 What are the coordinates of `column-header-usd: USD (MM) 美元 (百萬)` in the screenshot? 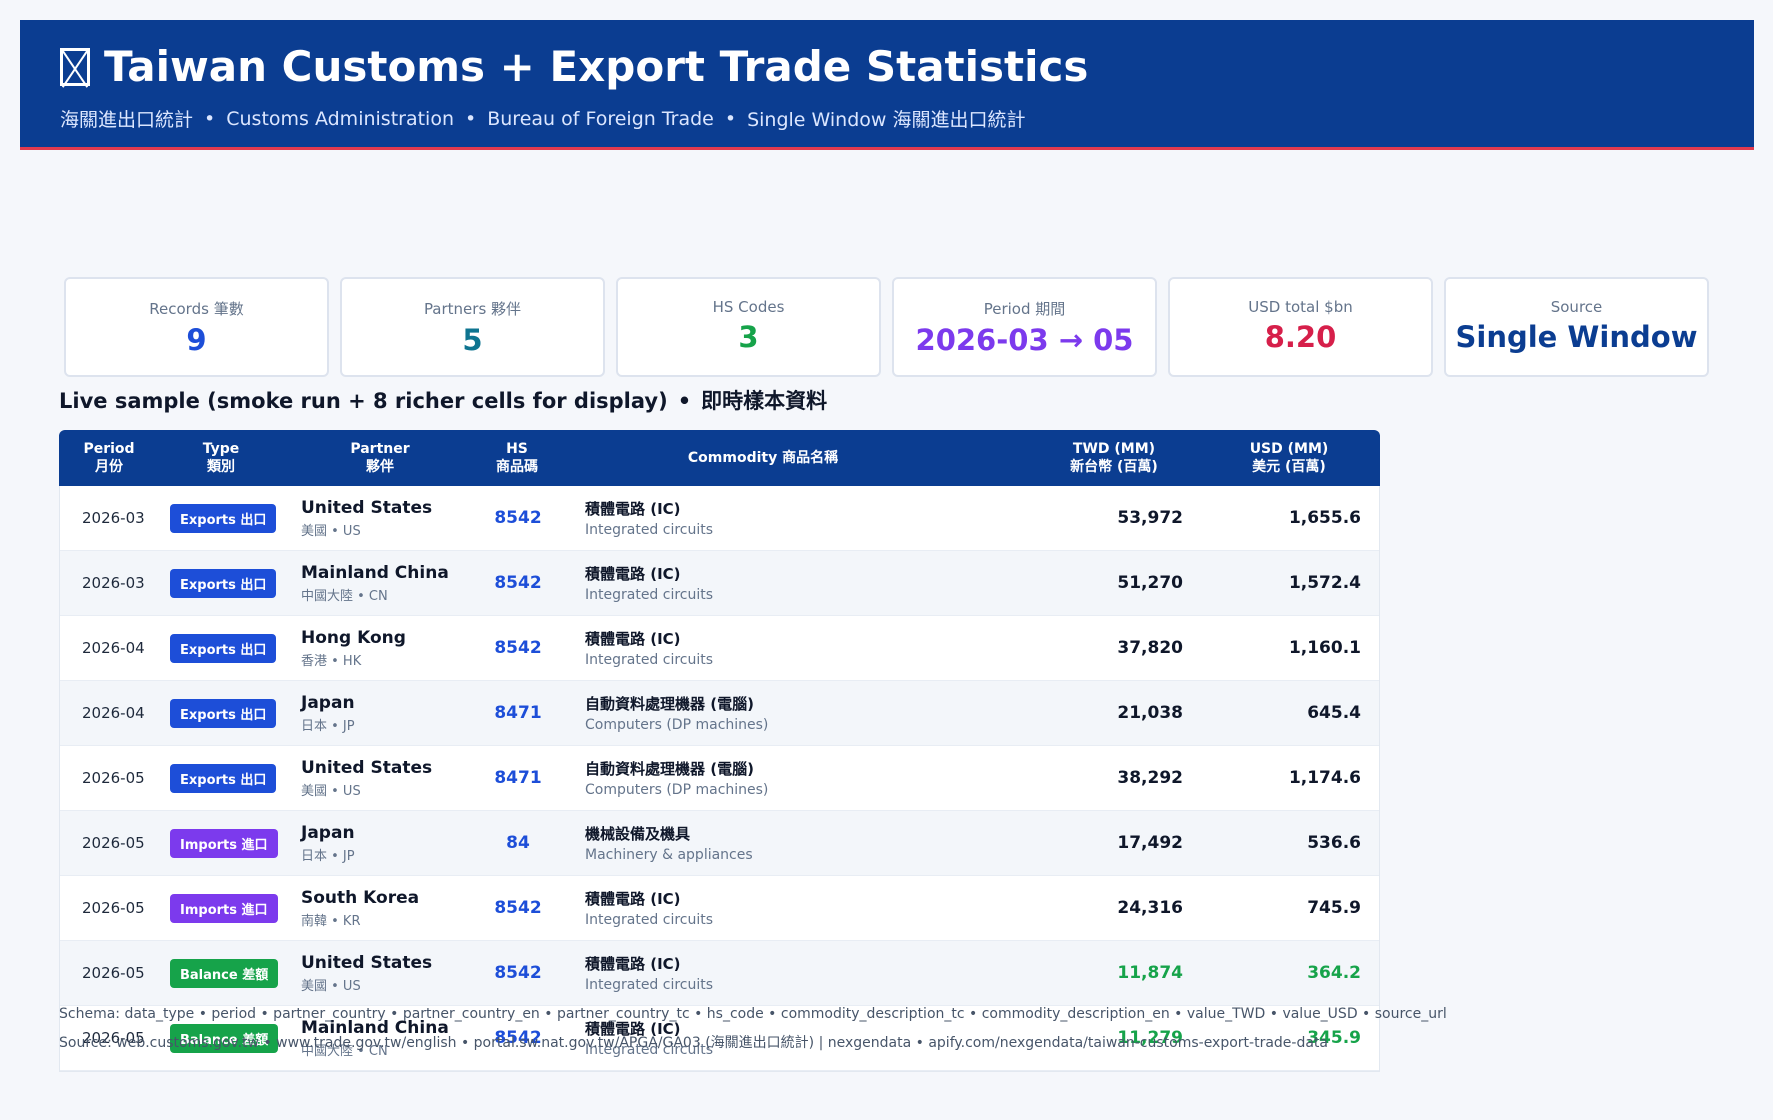 It's located at (1289, 458).